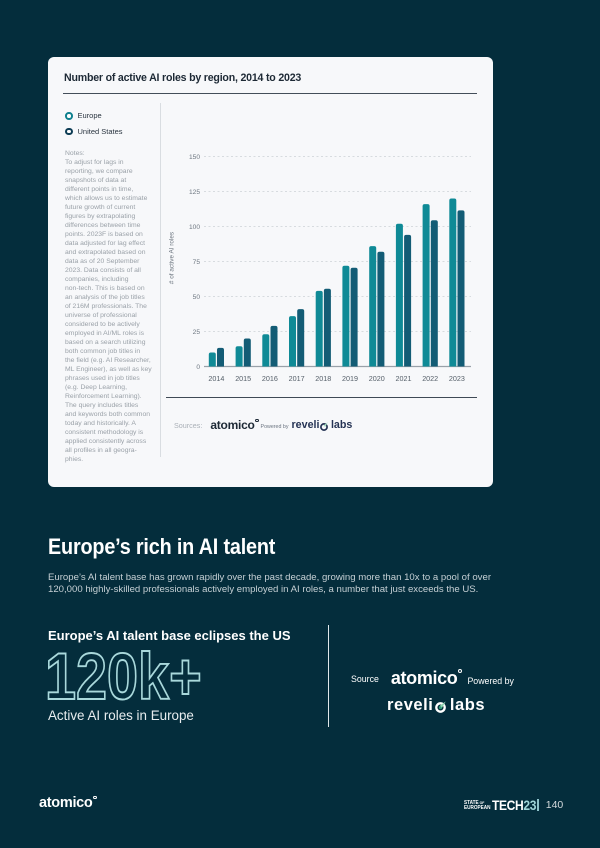  I want to click on svg-text: 0, so click(198, 367).